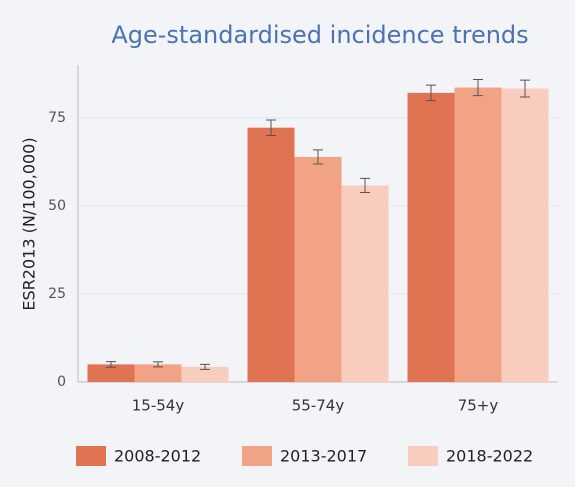  I want to click on legend-label: 2018-2022, so click(489, 456).